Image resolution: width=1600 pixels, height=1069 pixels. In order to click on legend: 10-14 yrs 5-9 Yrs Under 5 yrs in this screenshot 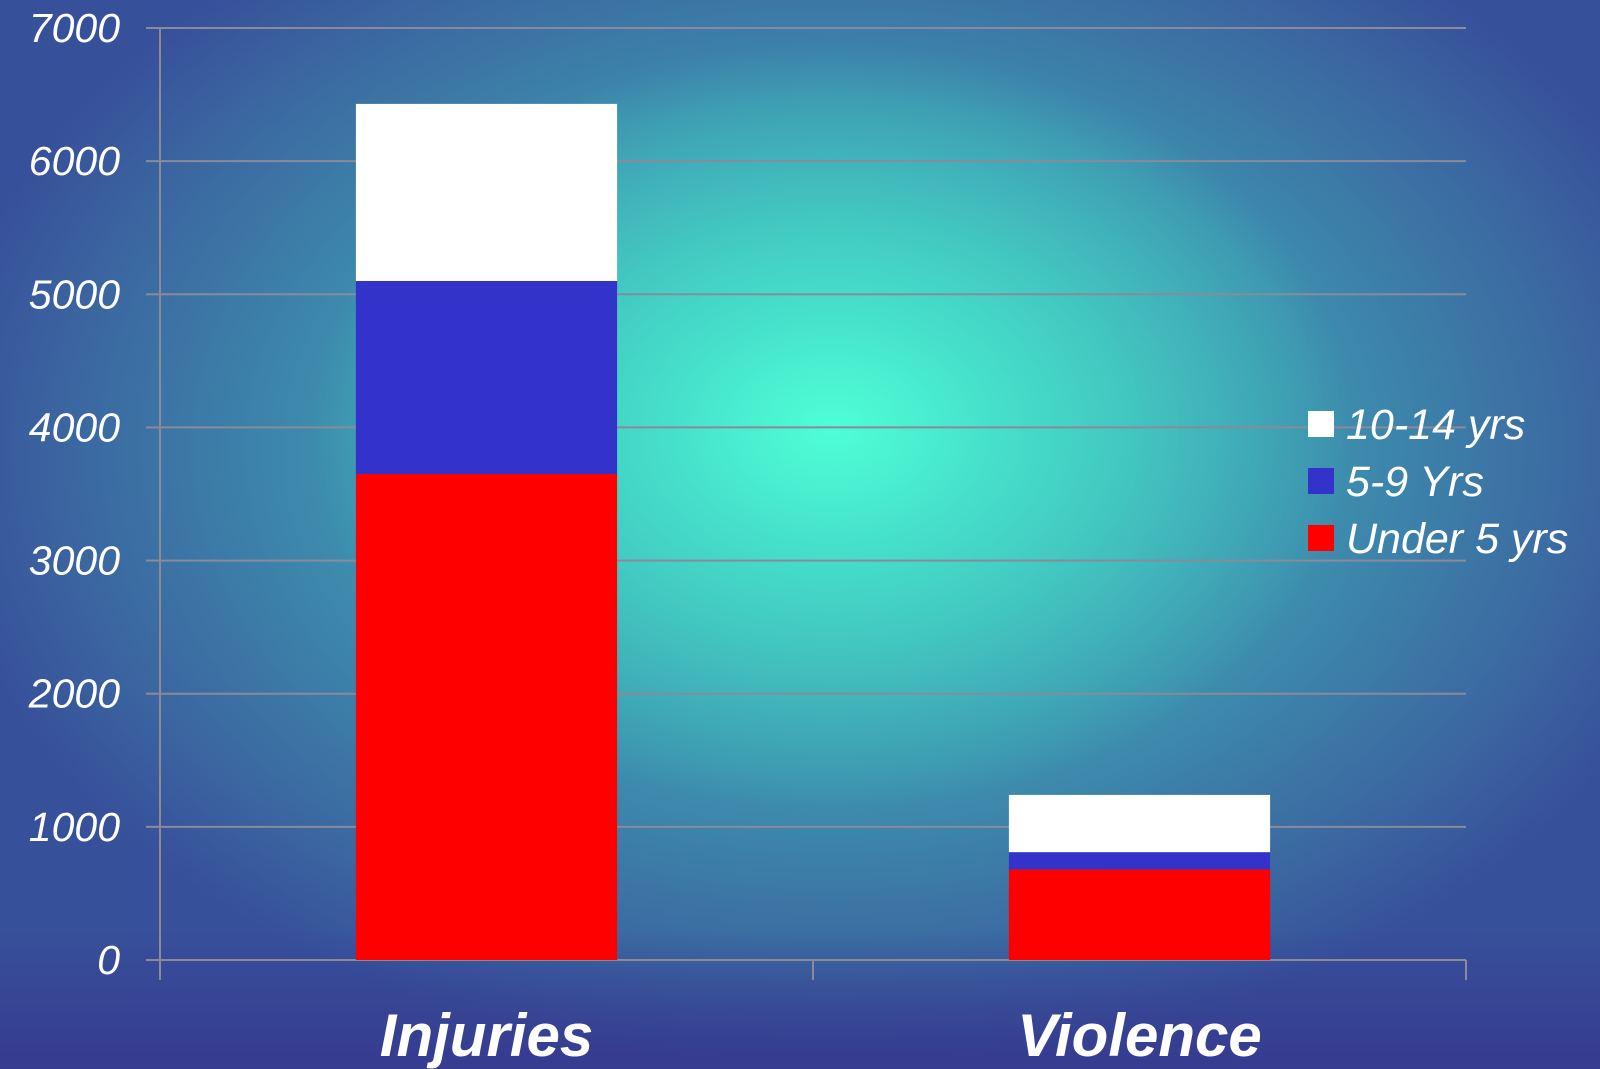, I will do `click(1438, 482)`.